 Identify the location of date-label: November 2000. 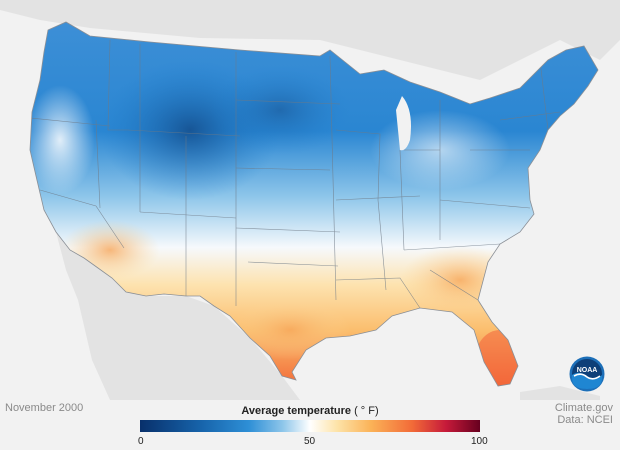
(44, 408).